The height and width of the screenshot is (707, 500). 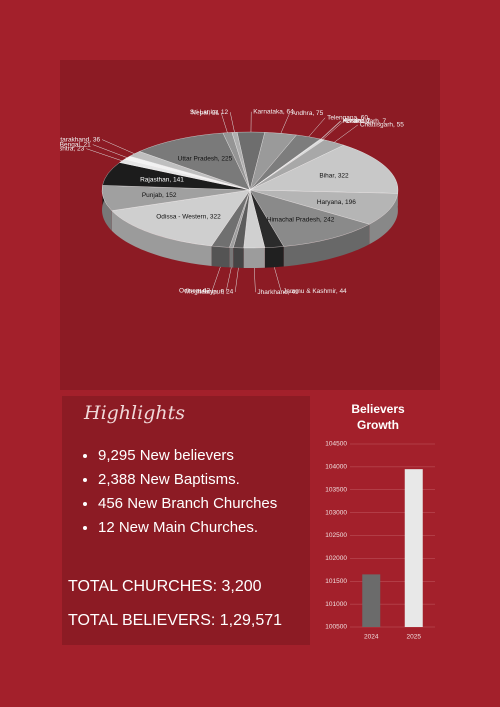 I want to click on data-label: Sri Lanka, 12, so click(x=209, y=112).